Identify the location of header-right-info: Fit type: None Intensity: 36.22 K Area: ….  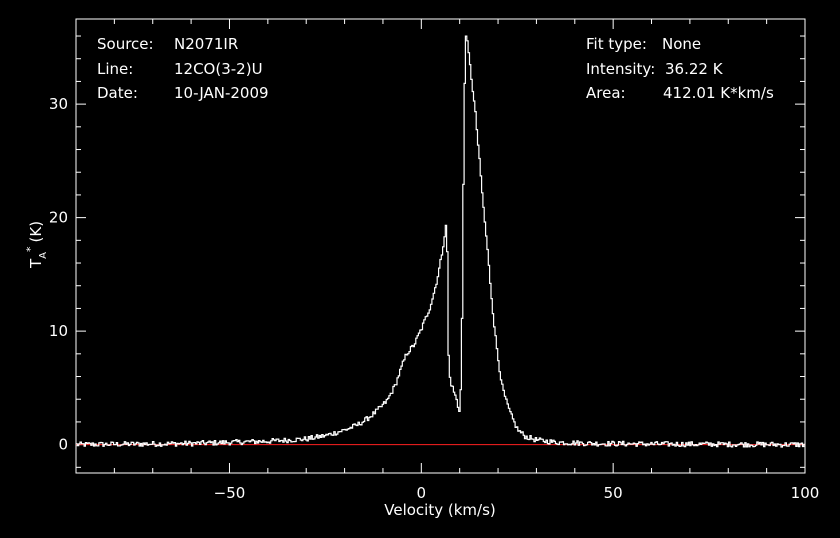
(680, 68).